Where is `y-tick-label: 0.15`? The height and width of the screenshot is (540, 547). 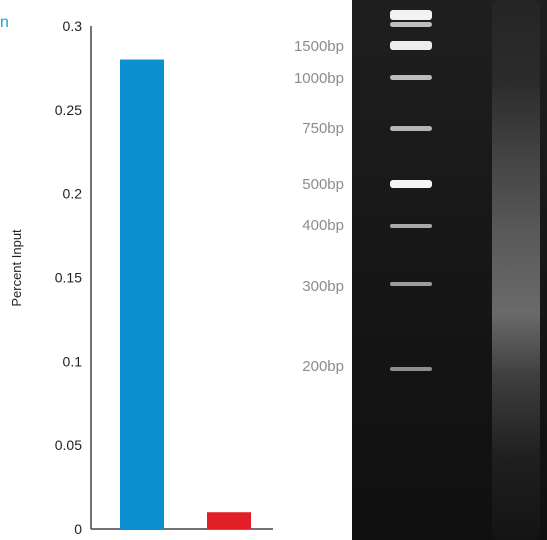
y-tick-label: 0.15 is located at coordinates (68, 278).